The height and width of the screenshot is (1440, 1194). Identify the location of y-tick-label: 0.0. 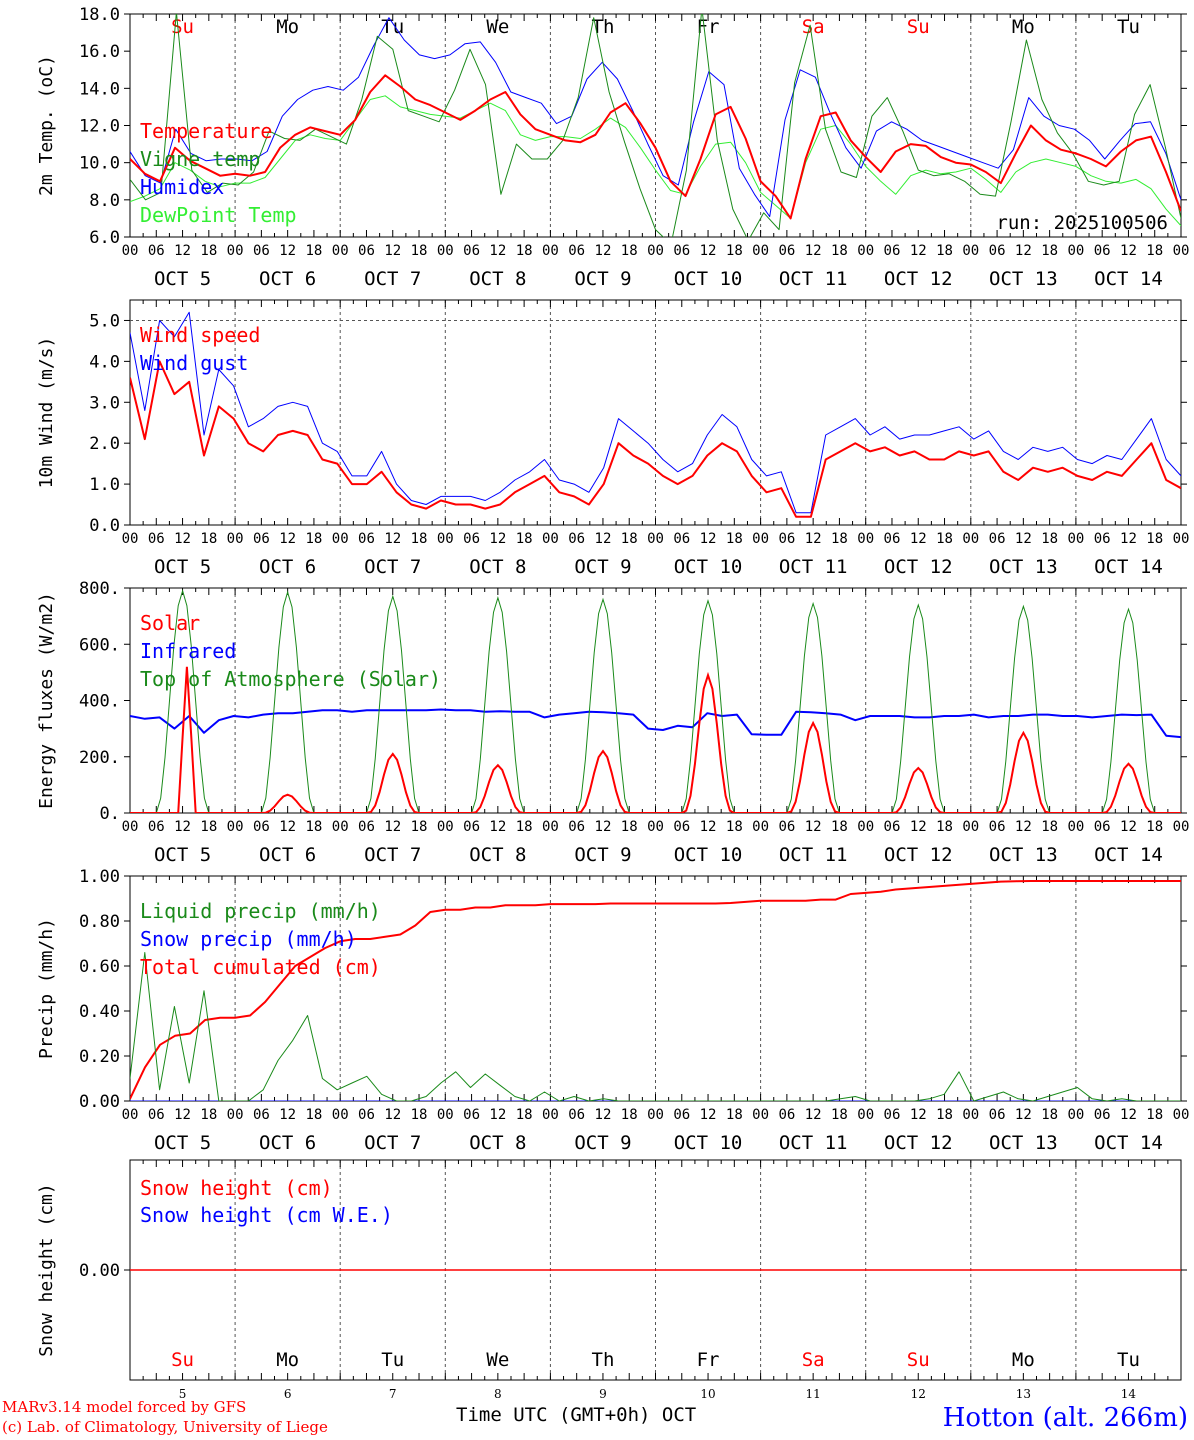
(104, 526).